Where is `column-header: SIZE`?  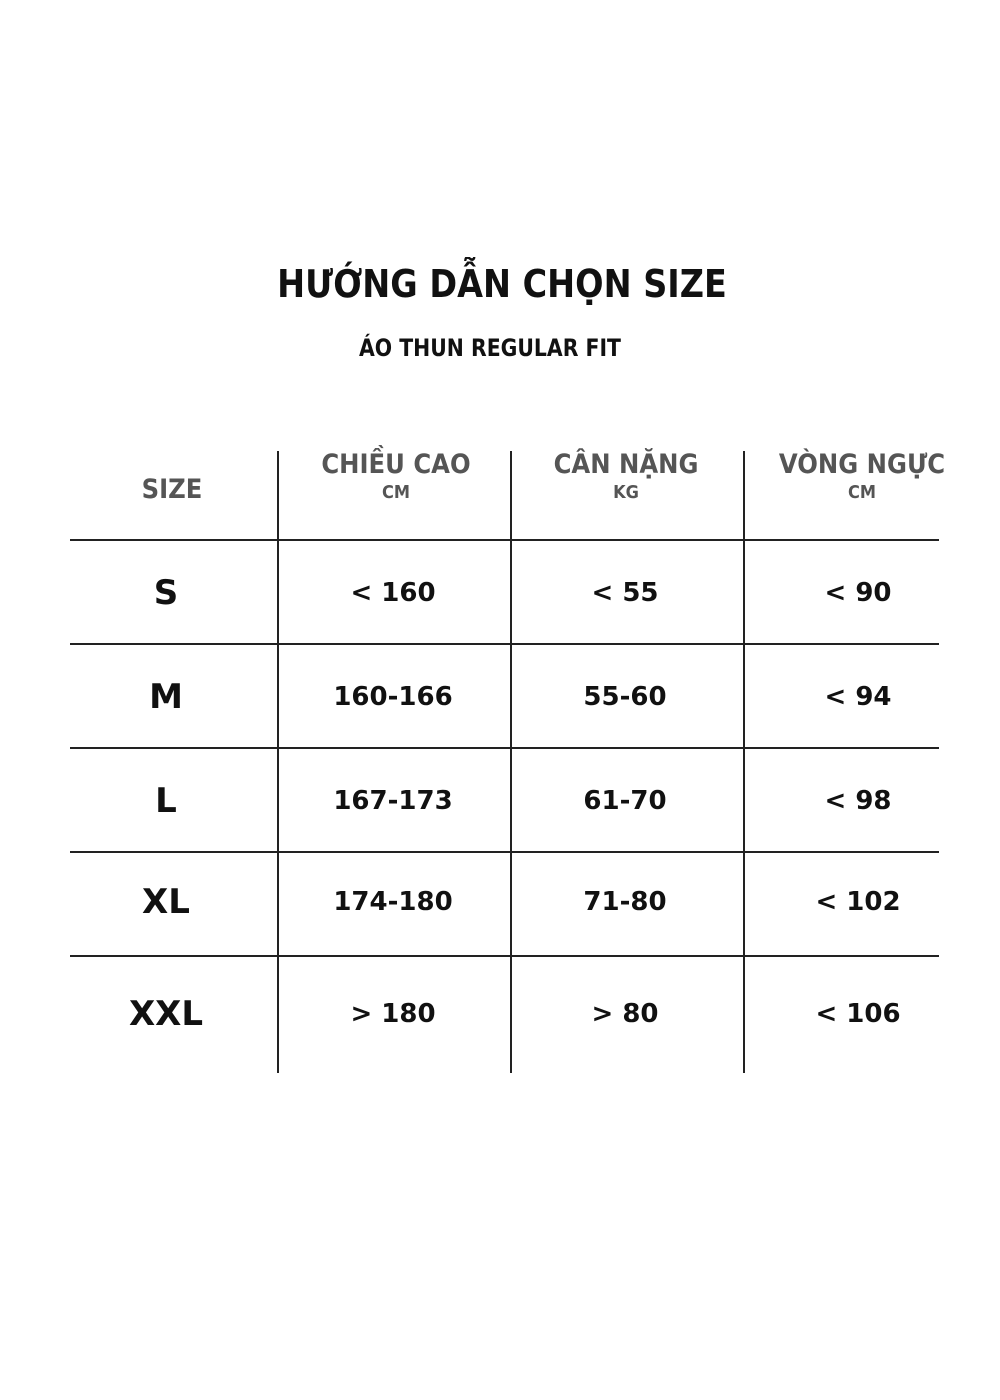 column-header: SIZE is located at coordinates (172, 489).